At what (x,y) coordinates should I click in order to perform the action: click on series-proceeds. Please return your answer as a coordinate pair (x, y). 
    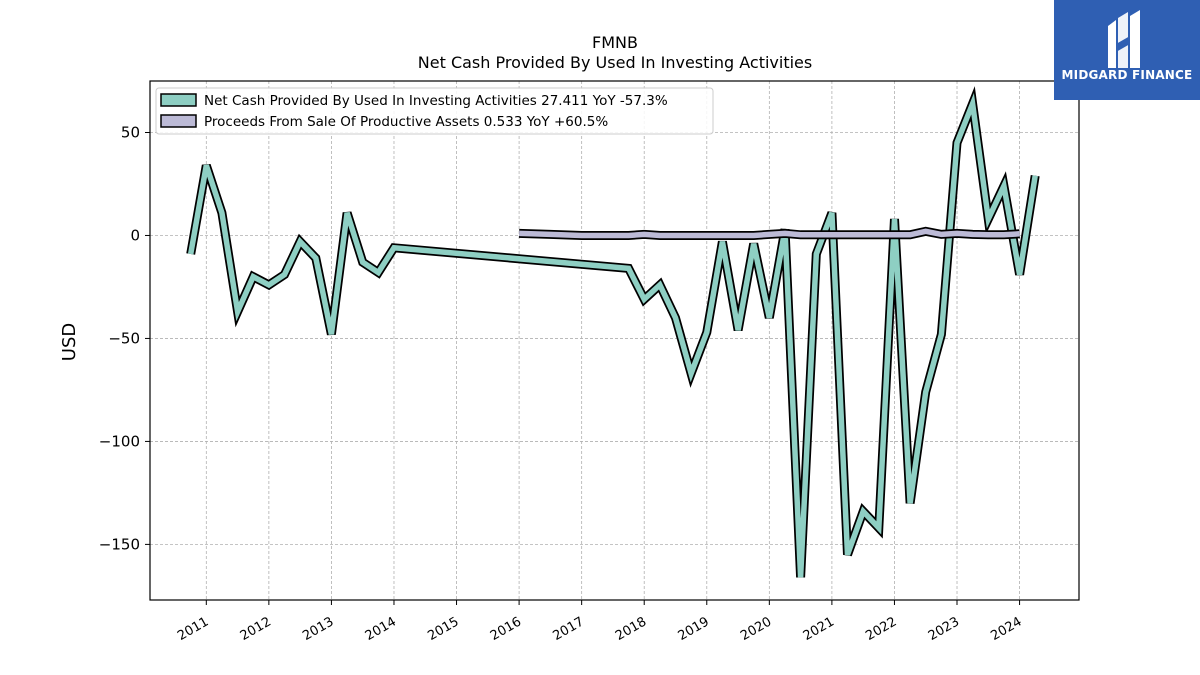
    Looking at the image, I should click on (769, 233).